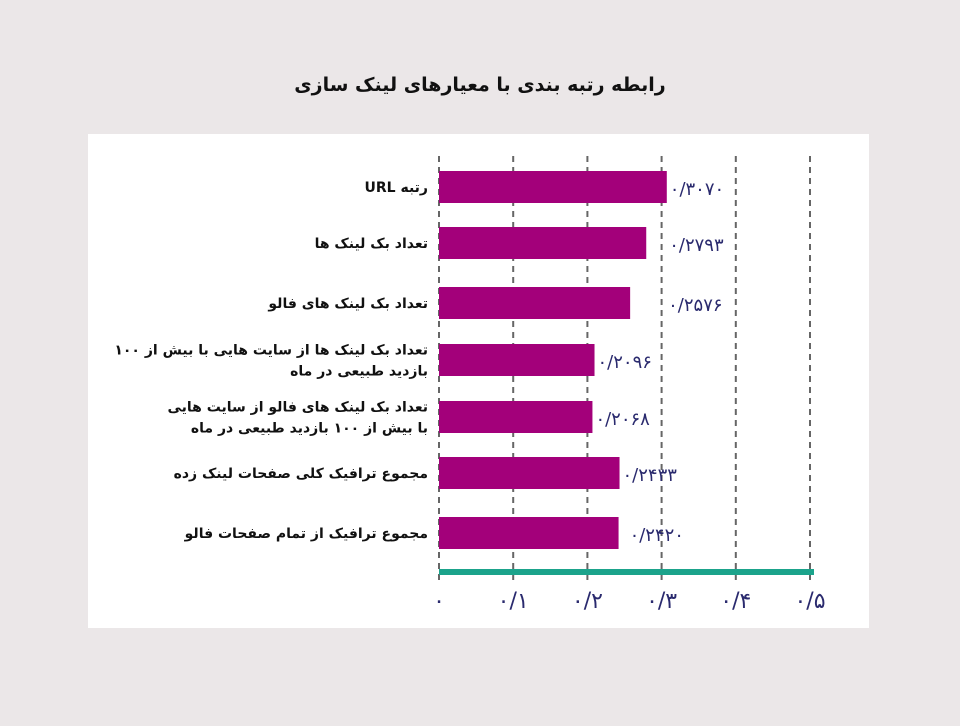  Describe the element at coordinates (513, 601) in the screenshot. I see `x-tick-label: ۰/۱` at that location.